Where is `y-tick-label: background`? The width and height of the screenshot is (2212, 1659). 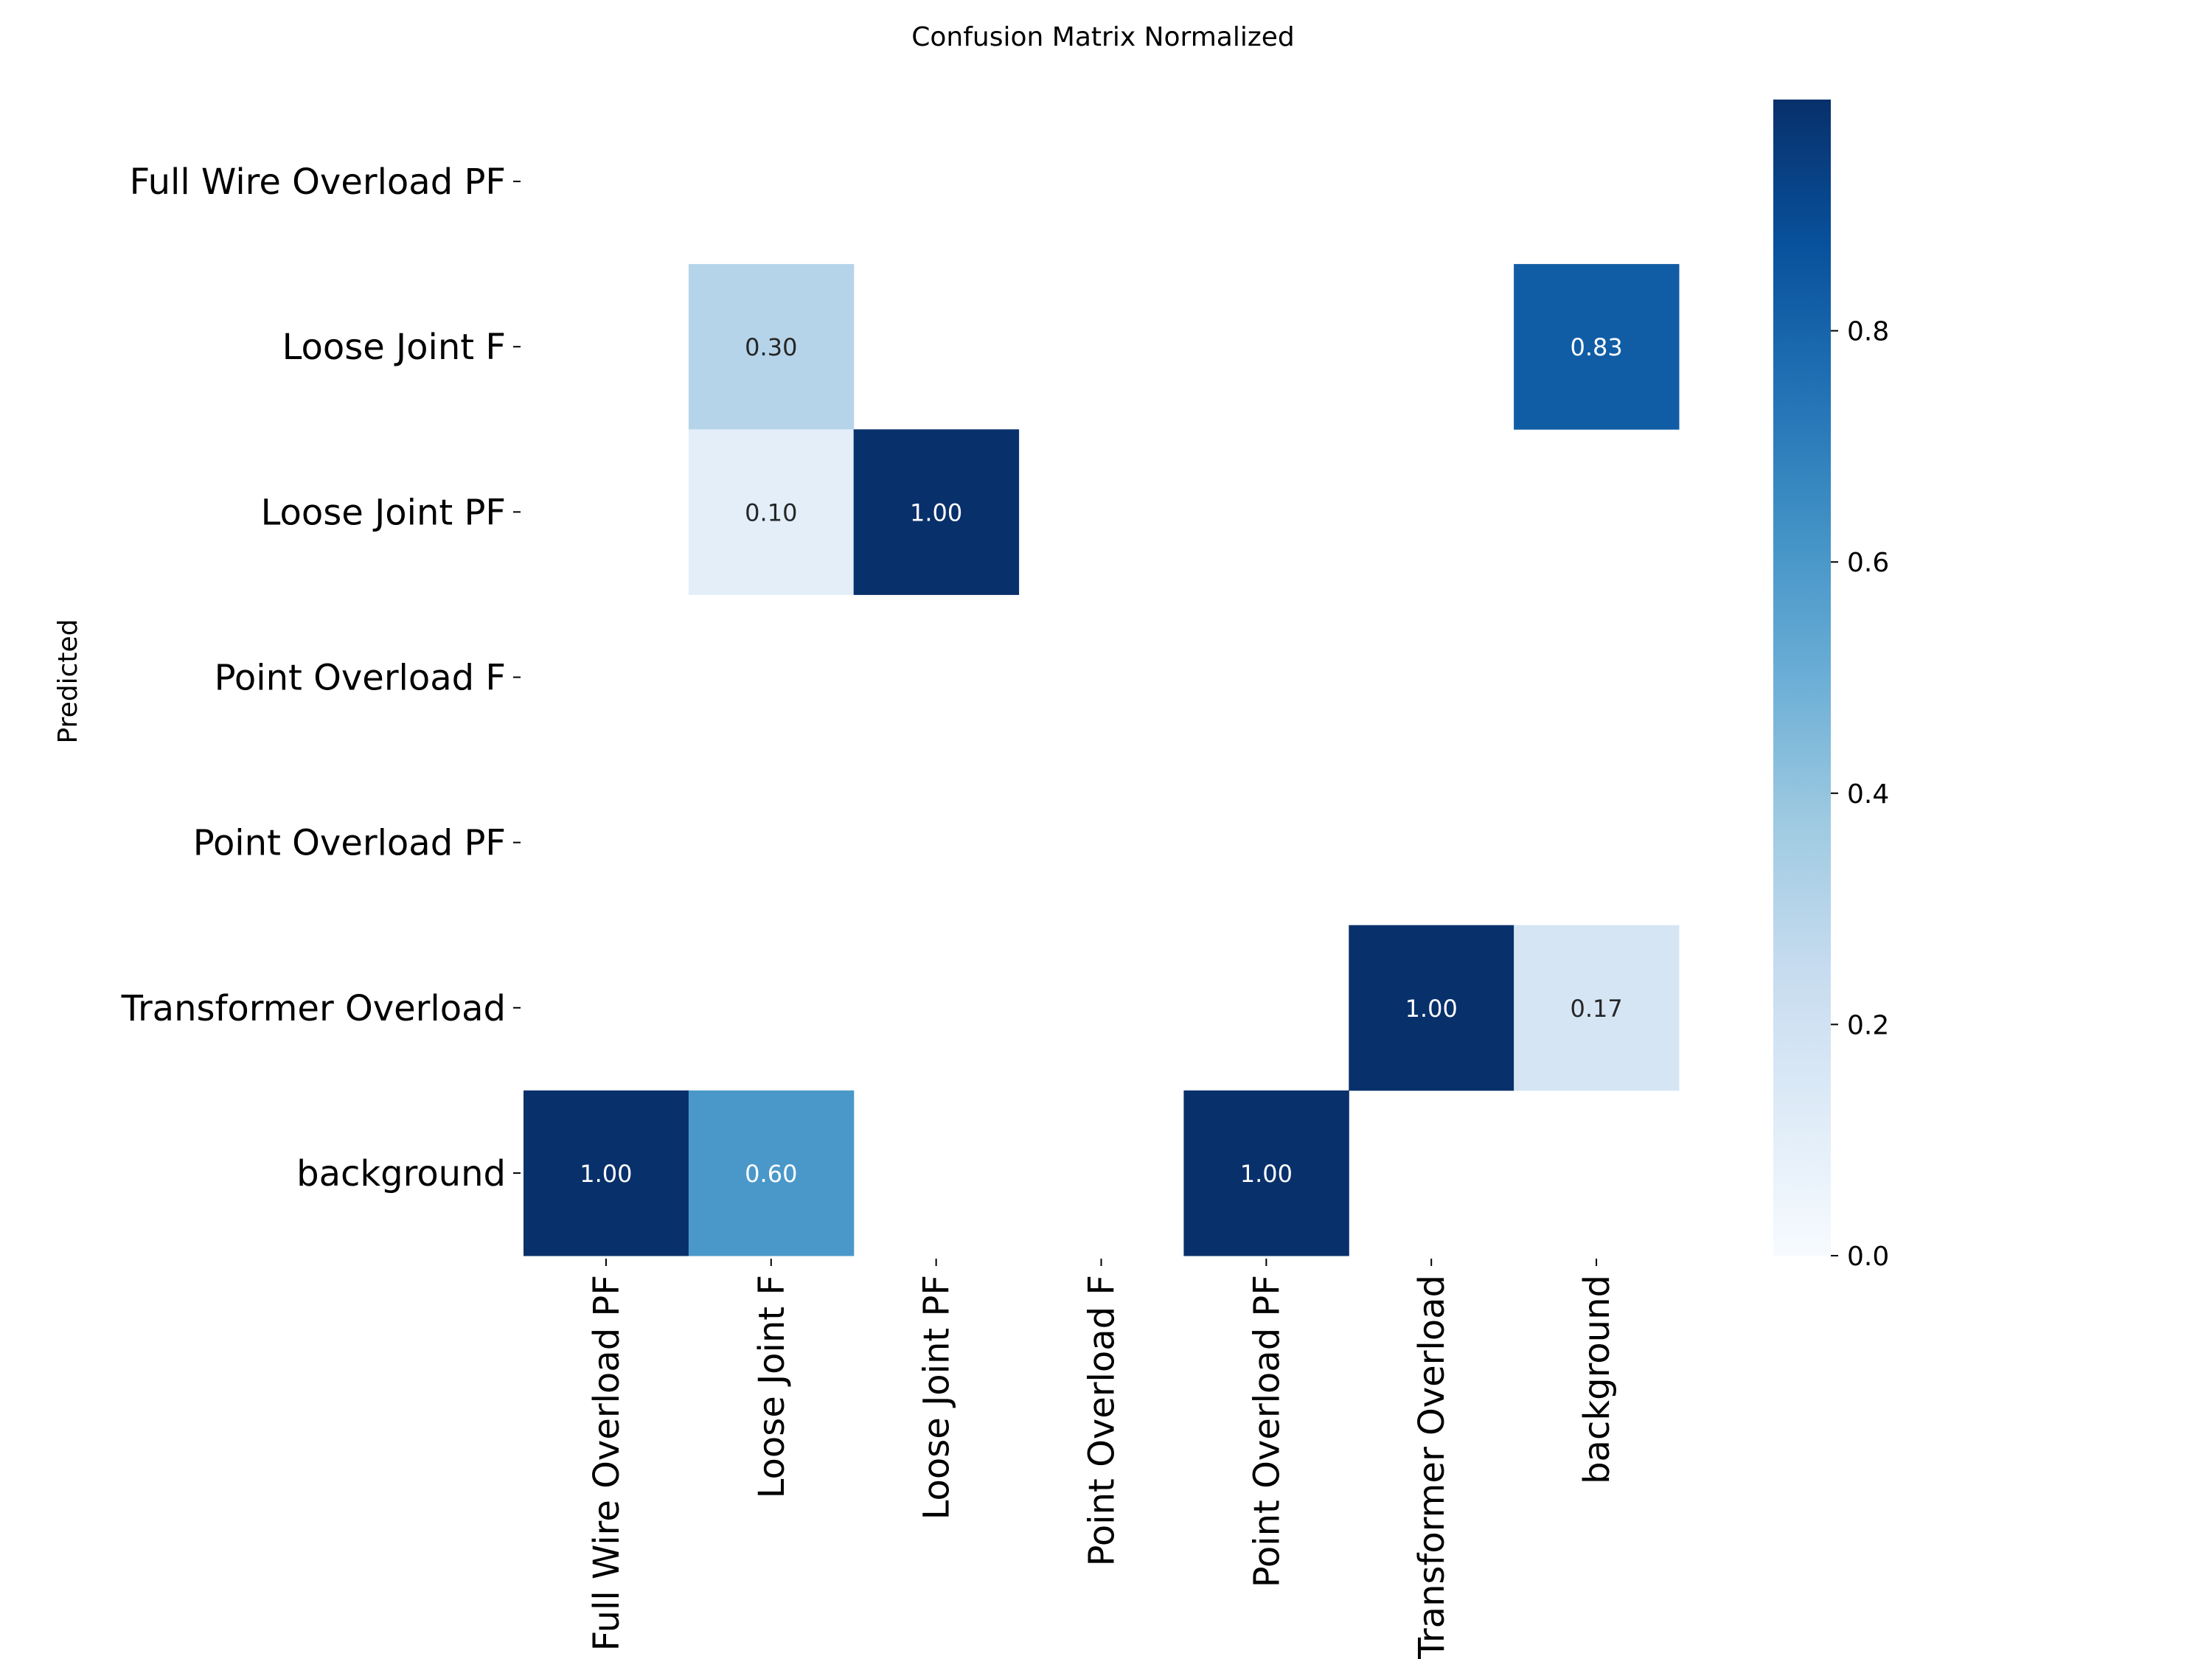 y-tick-label: background is located at coordinates (401, 1173).